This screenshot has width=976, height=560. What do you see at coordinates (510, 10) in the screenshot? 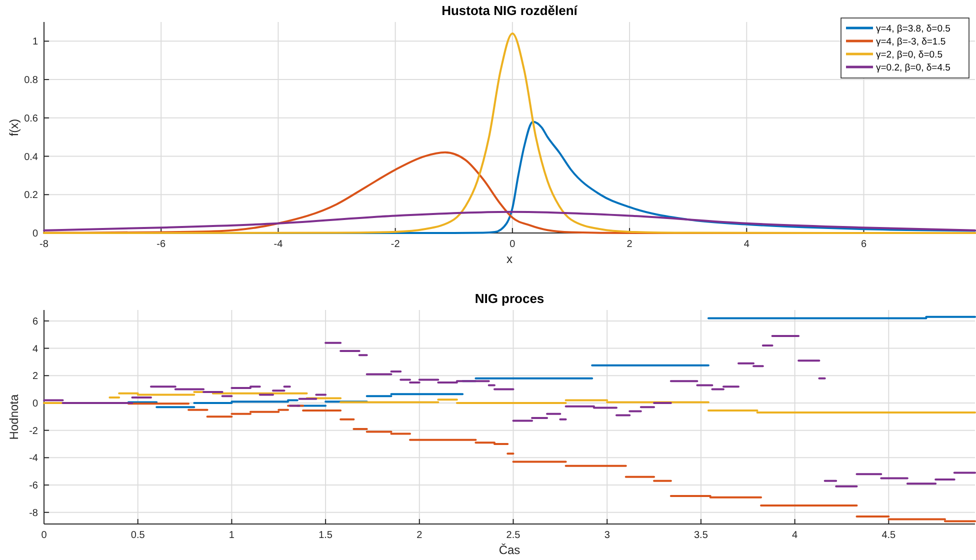
I see `chart-title: Hustota NIG rozdělení` at bounding box center [510, 10].